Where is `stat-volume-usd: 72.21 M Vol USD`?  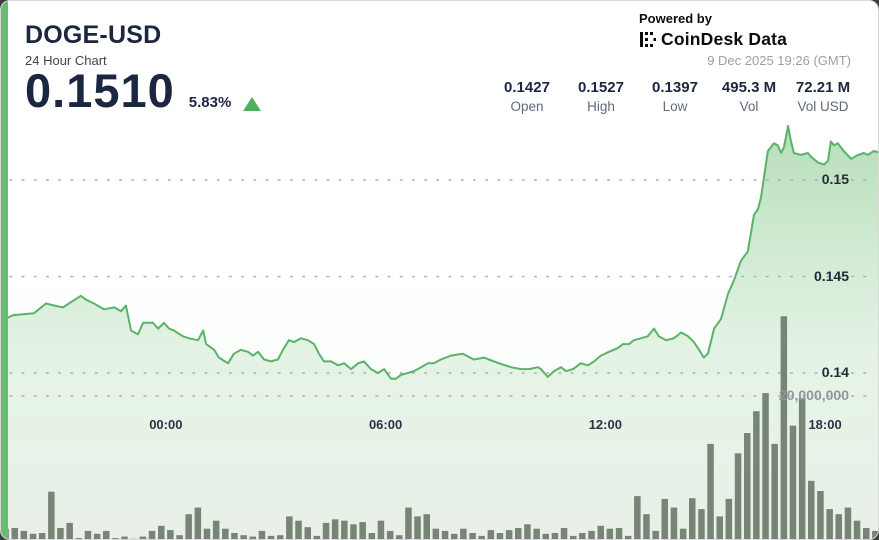 stat-volume-usd: 72.21 M Vol USD is located at coordinates (823, 96).